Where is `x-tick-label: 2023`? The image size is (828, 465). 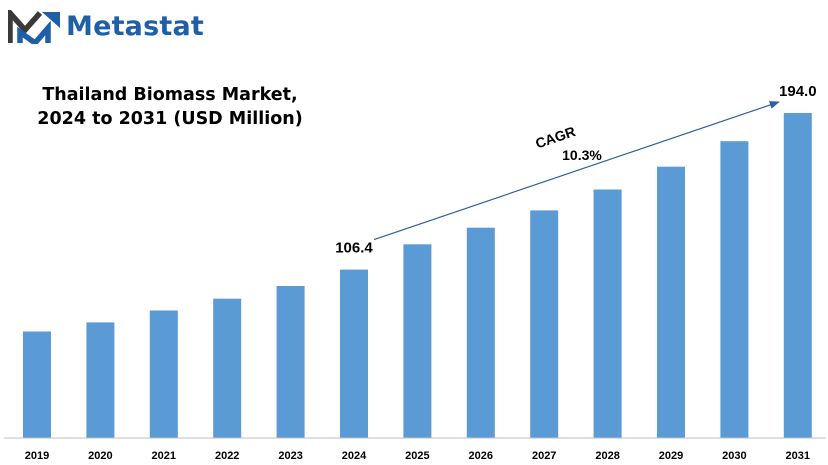 x-tick-label: 2023 is located at coordinates (290, 456).